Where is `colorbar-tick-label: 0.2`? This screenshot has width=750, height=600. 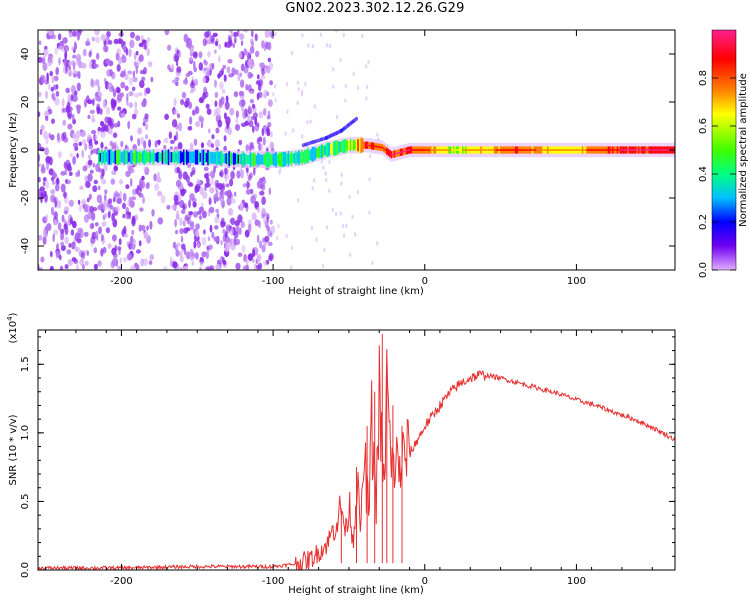
colorbar-tick-label: 0.2 is located at coordinates (703, 222).